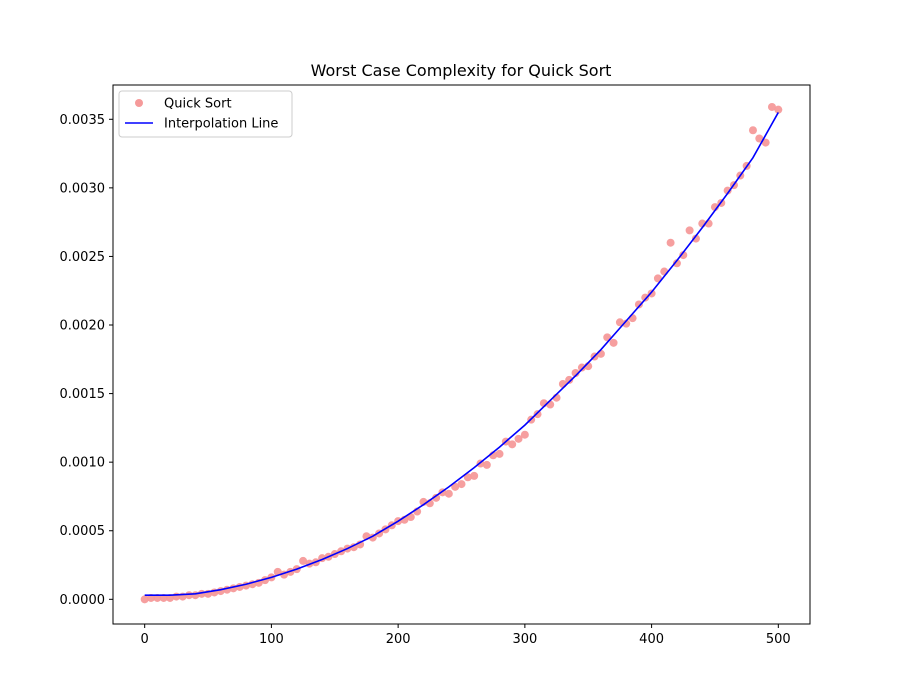  I want to click on x-tick-label: 300, so click(524, 639).